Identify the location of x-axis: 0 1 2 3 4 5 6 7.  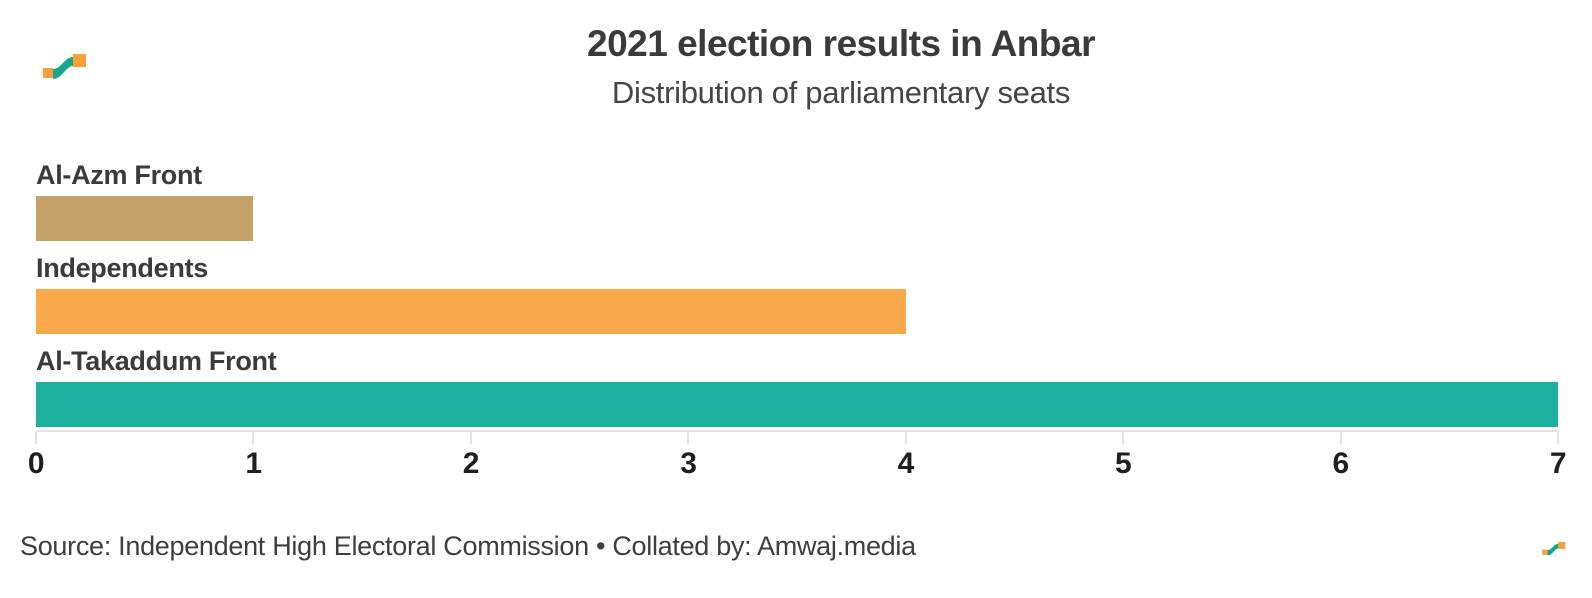
(797, 460).